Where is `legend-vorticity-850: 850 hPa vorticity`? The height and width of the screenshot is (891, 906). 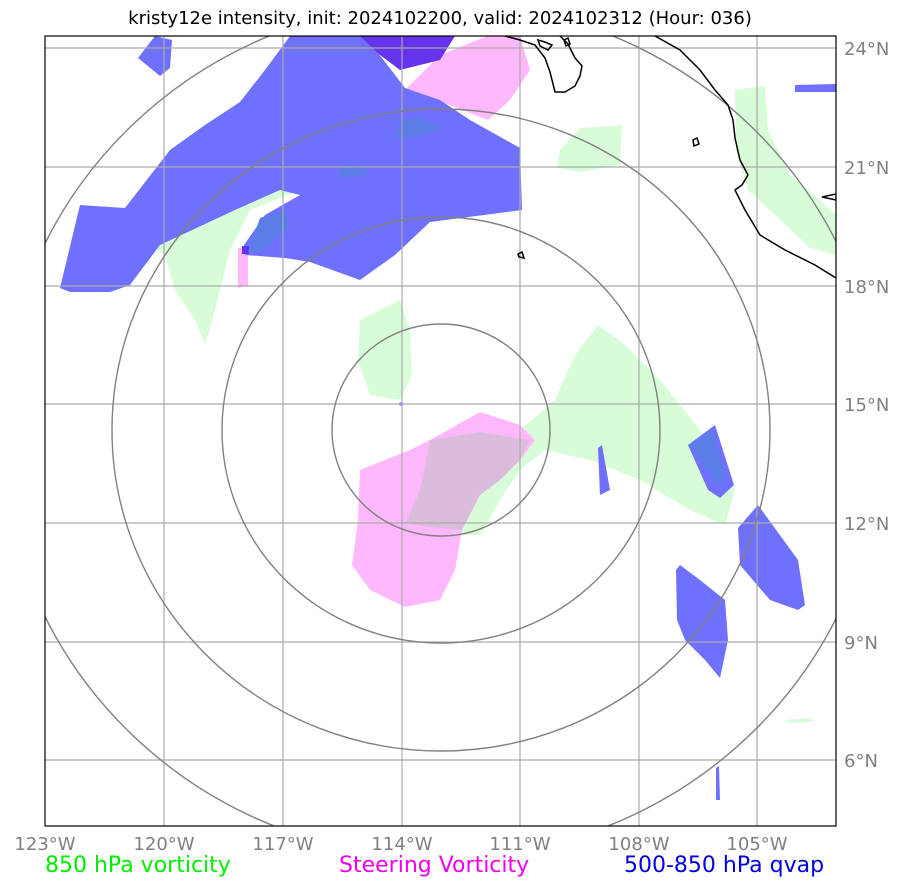
legend-vorticity-850: 850 hPa vorticity is located at coordinates (138, 865).